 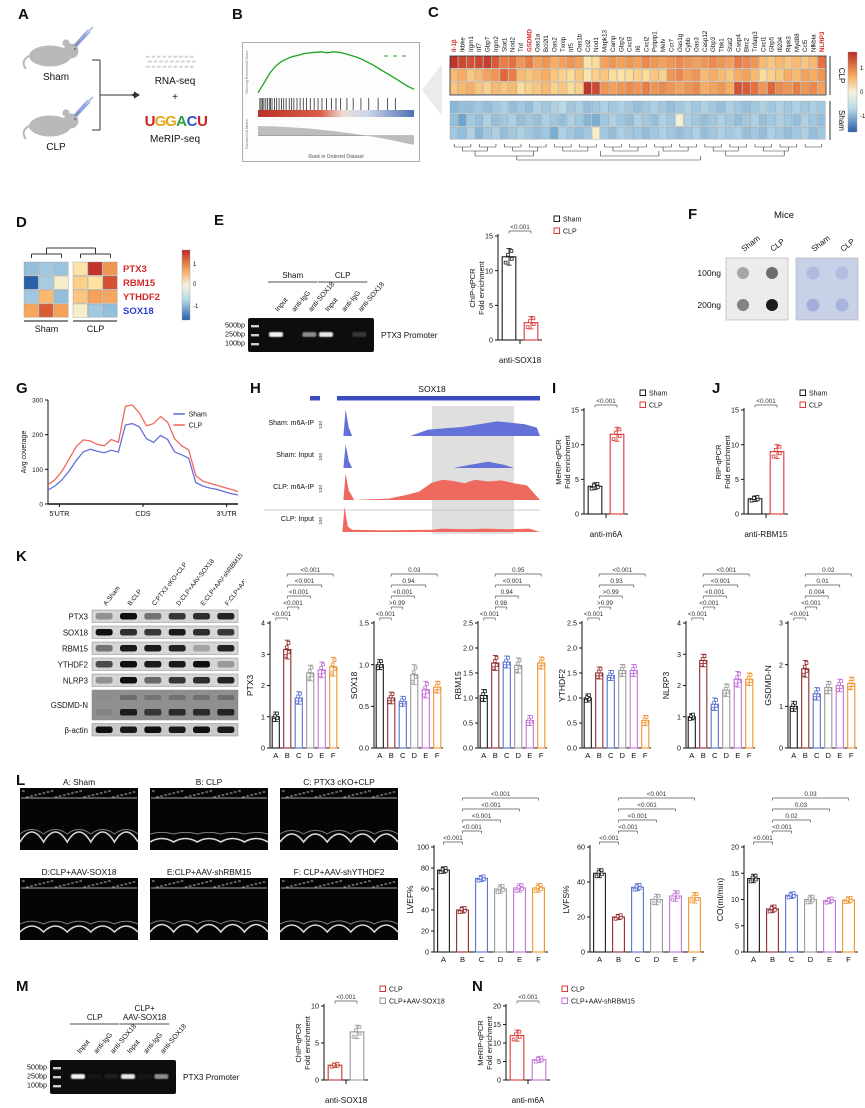 What do you see at coordinates (605, 603) in the screenshot?
I see `svg-text: >0.99` at bounding box center [605, 603].